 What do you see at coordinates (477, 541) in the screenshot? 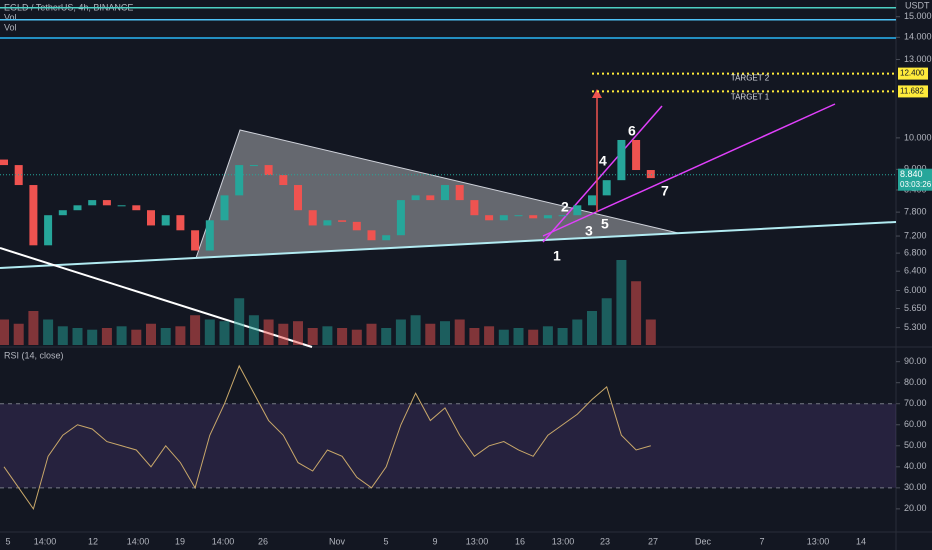
I see `x-tick-label: 13:00` at bounding box center [477, 541].